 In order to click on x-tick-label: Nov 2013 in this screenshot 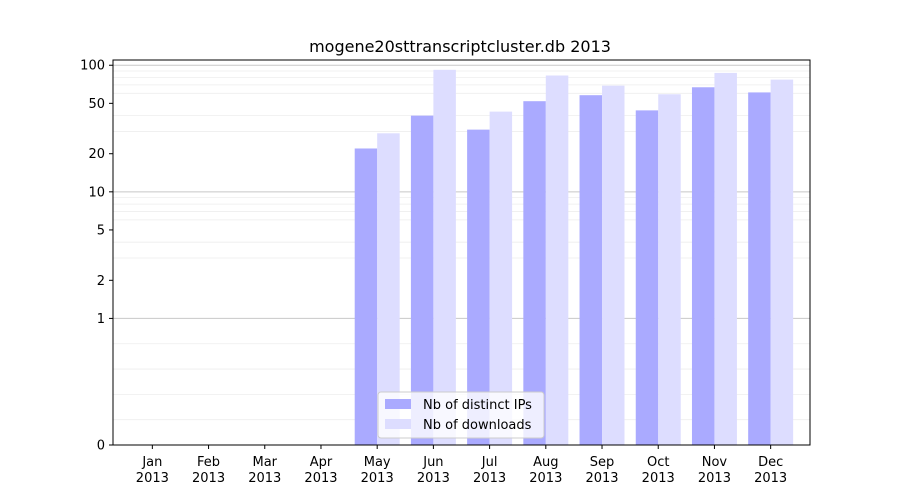, I will do `click(714, 470)`.